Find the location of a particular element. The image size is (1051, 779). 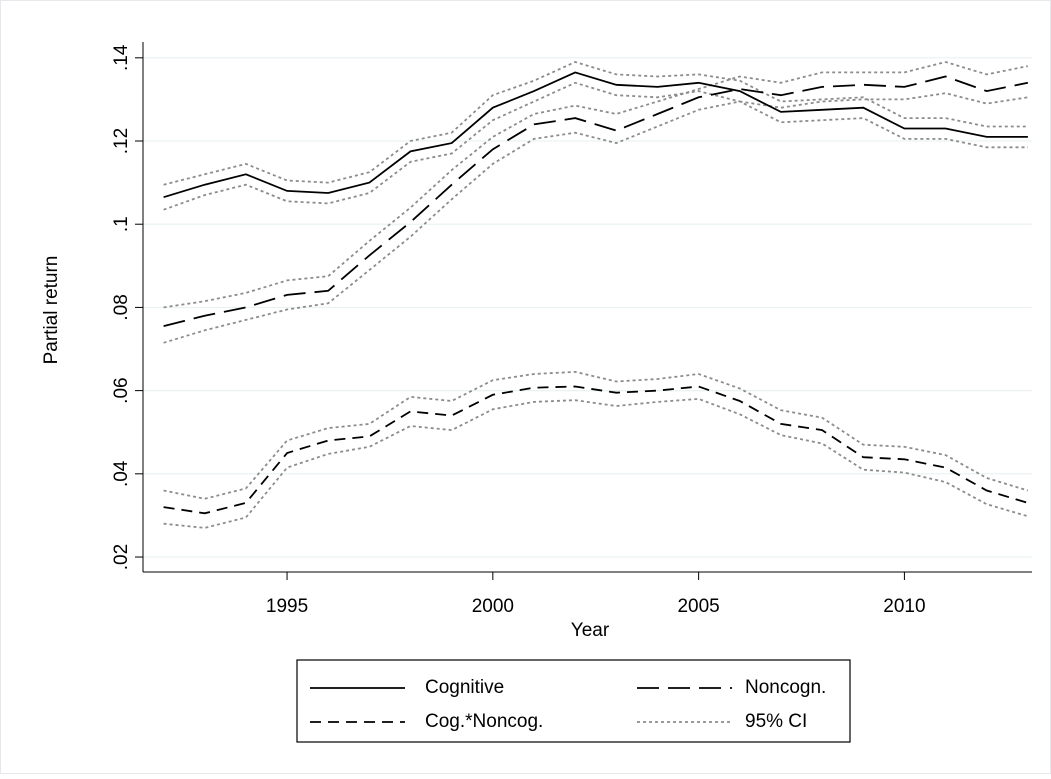

legend-label: 95% CI is located at coordinates (776, 721).